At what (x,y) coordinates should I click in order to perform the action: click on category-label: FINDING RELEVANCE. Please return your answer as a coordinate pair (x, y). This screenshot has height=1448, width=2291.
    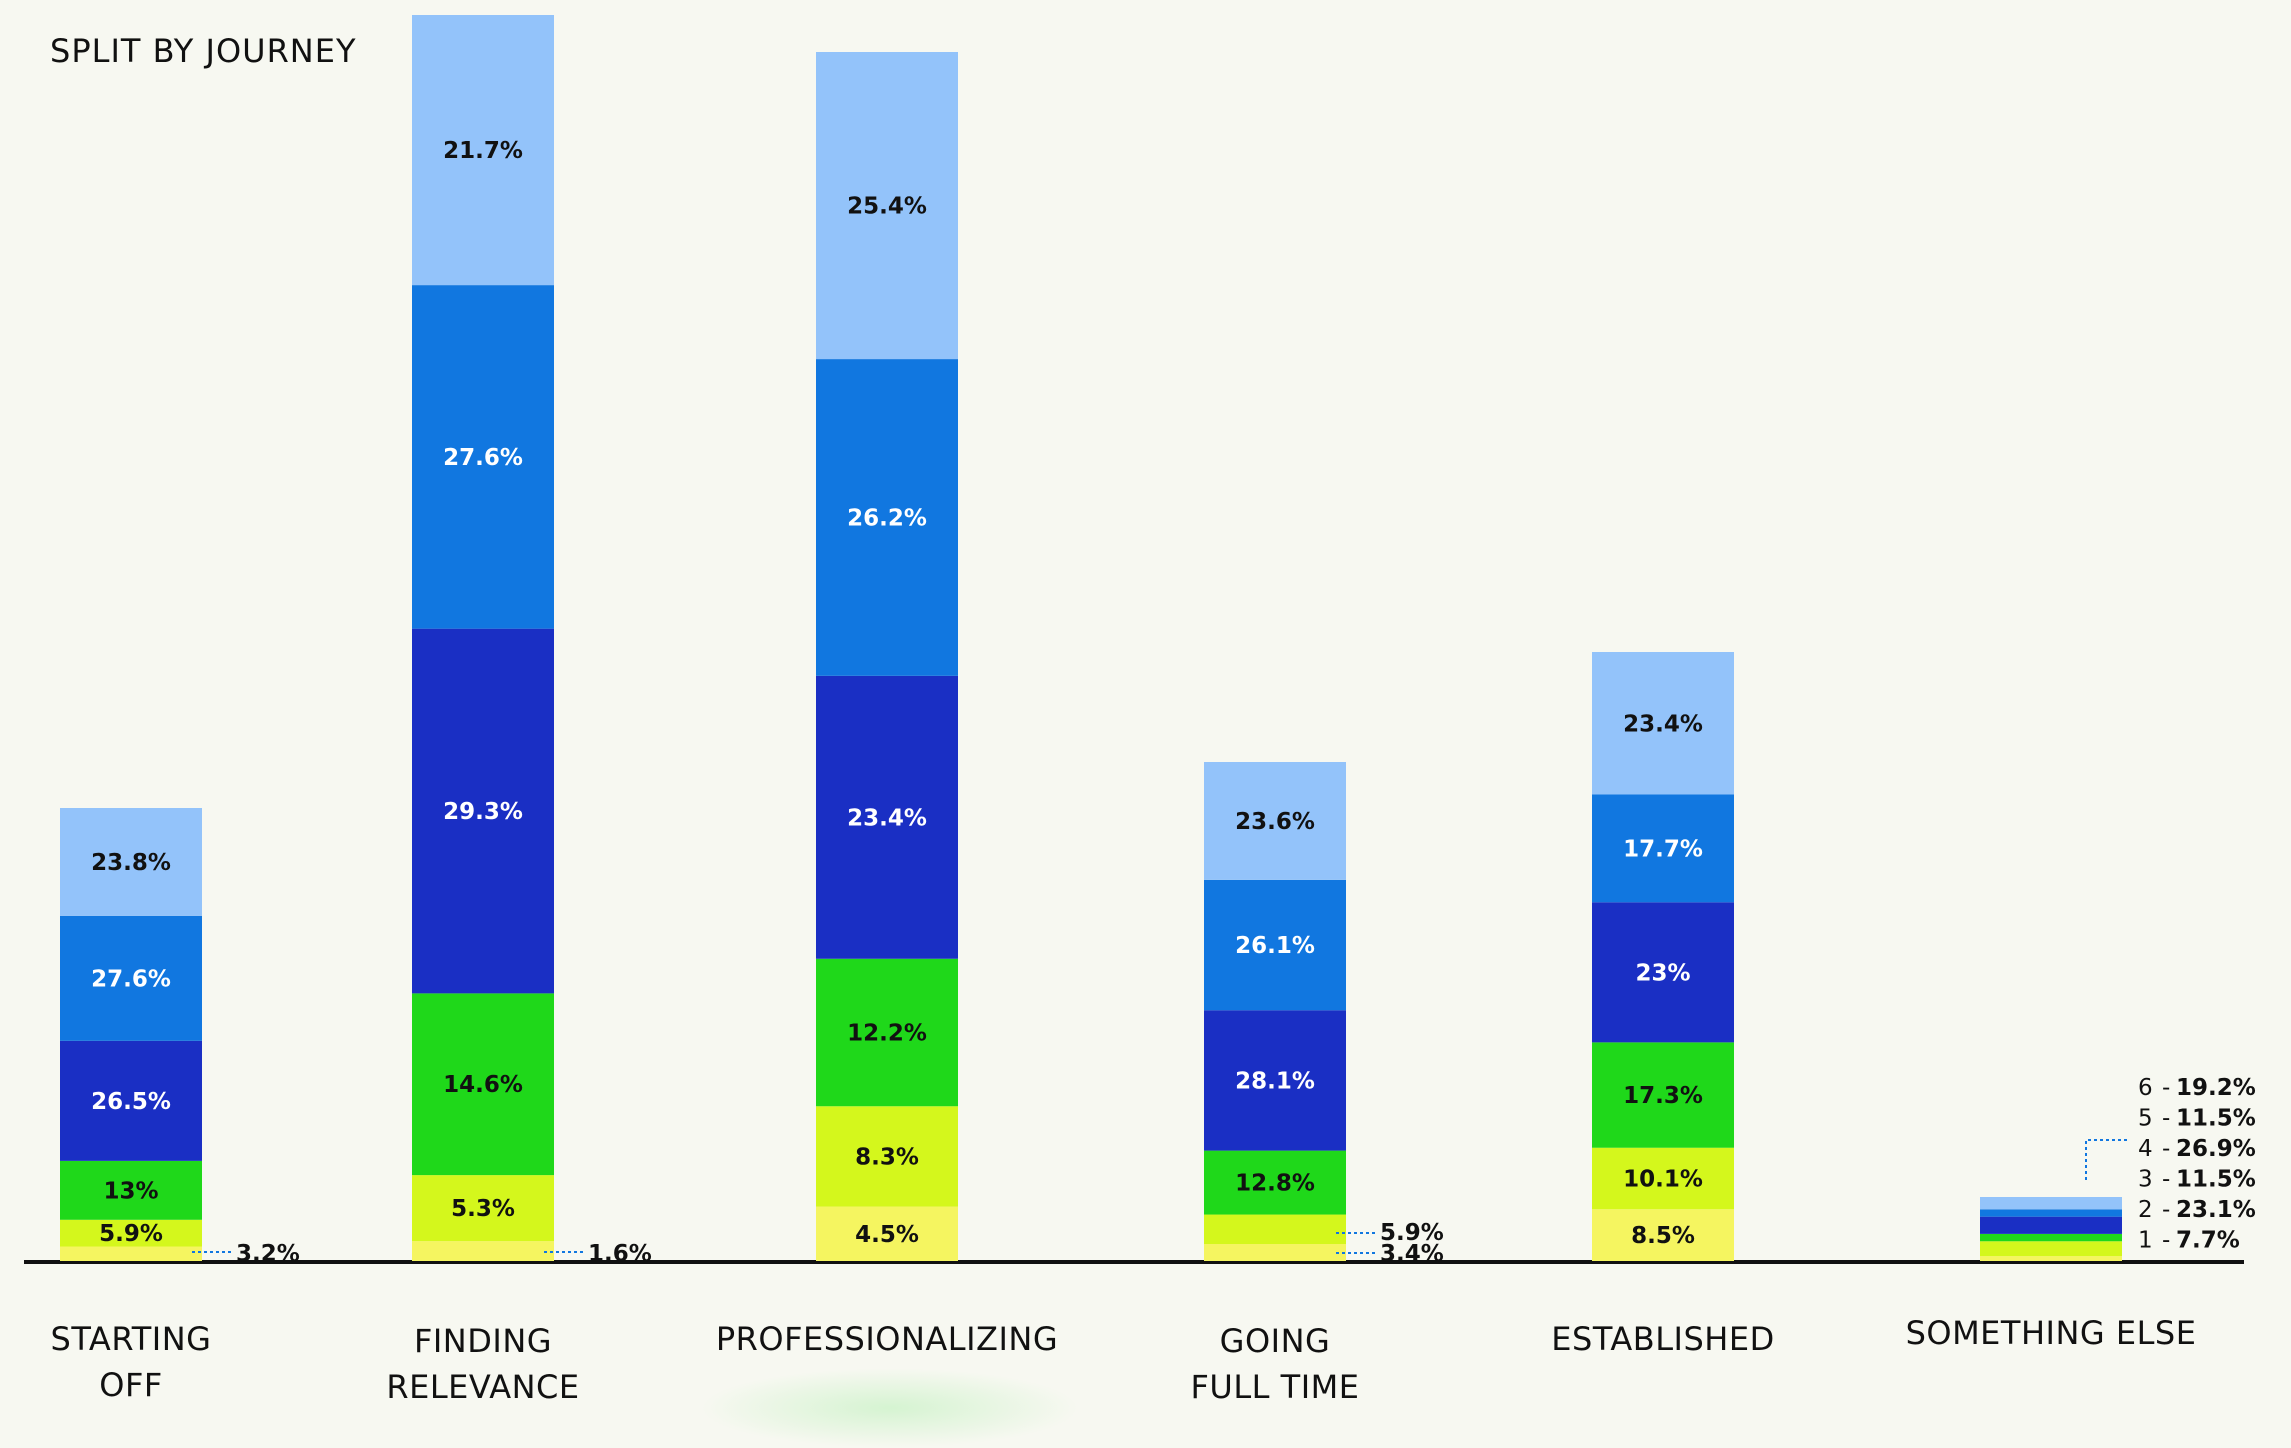
    Looking at the image, I should click on (483, 1364).